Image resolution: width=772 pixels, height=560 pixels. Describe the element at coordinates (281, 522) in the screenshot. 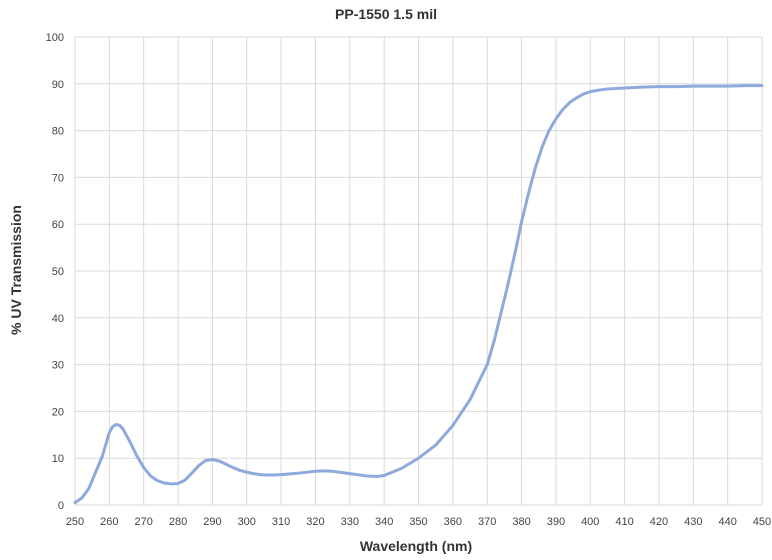

I see `x-tick-label: 310` at that location.